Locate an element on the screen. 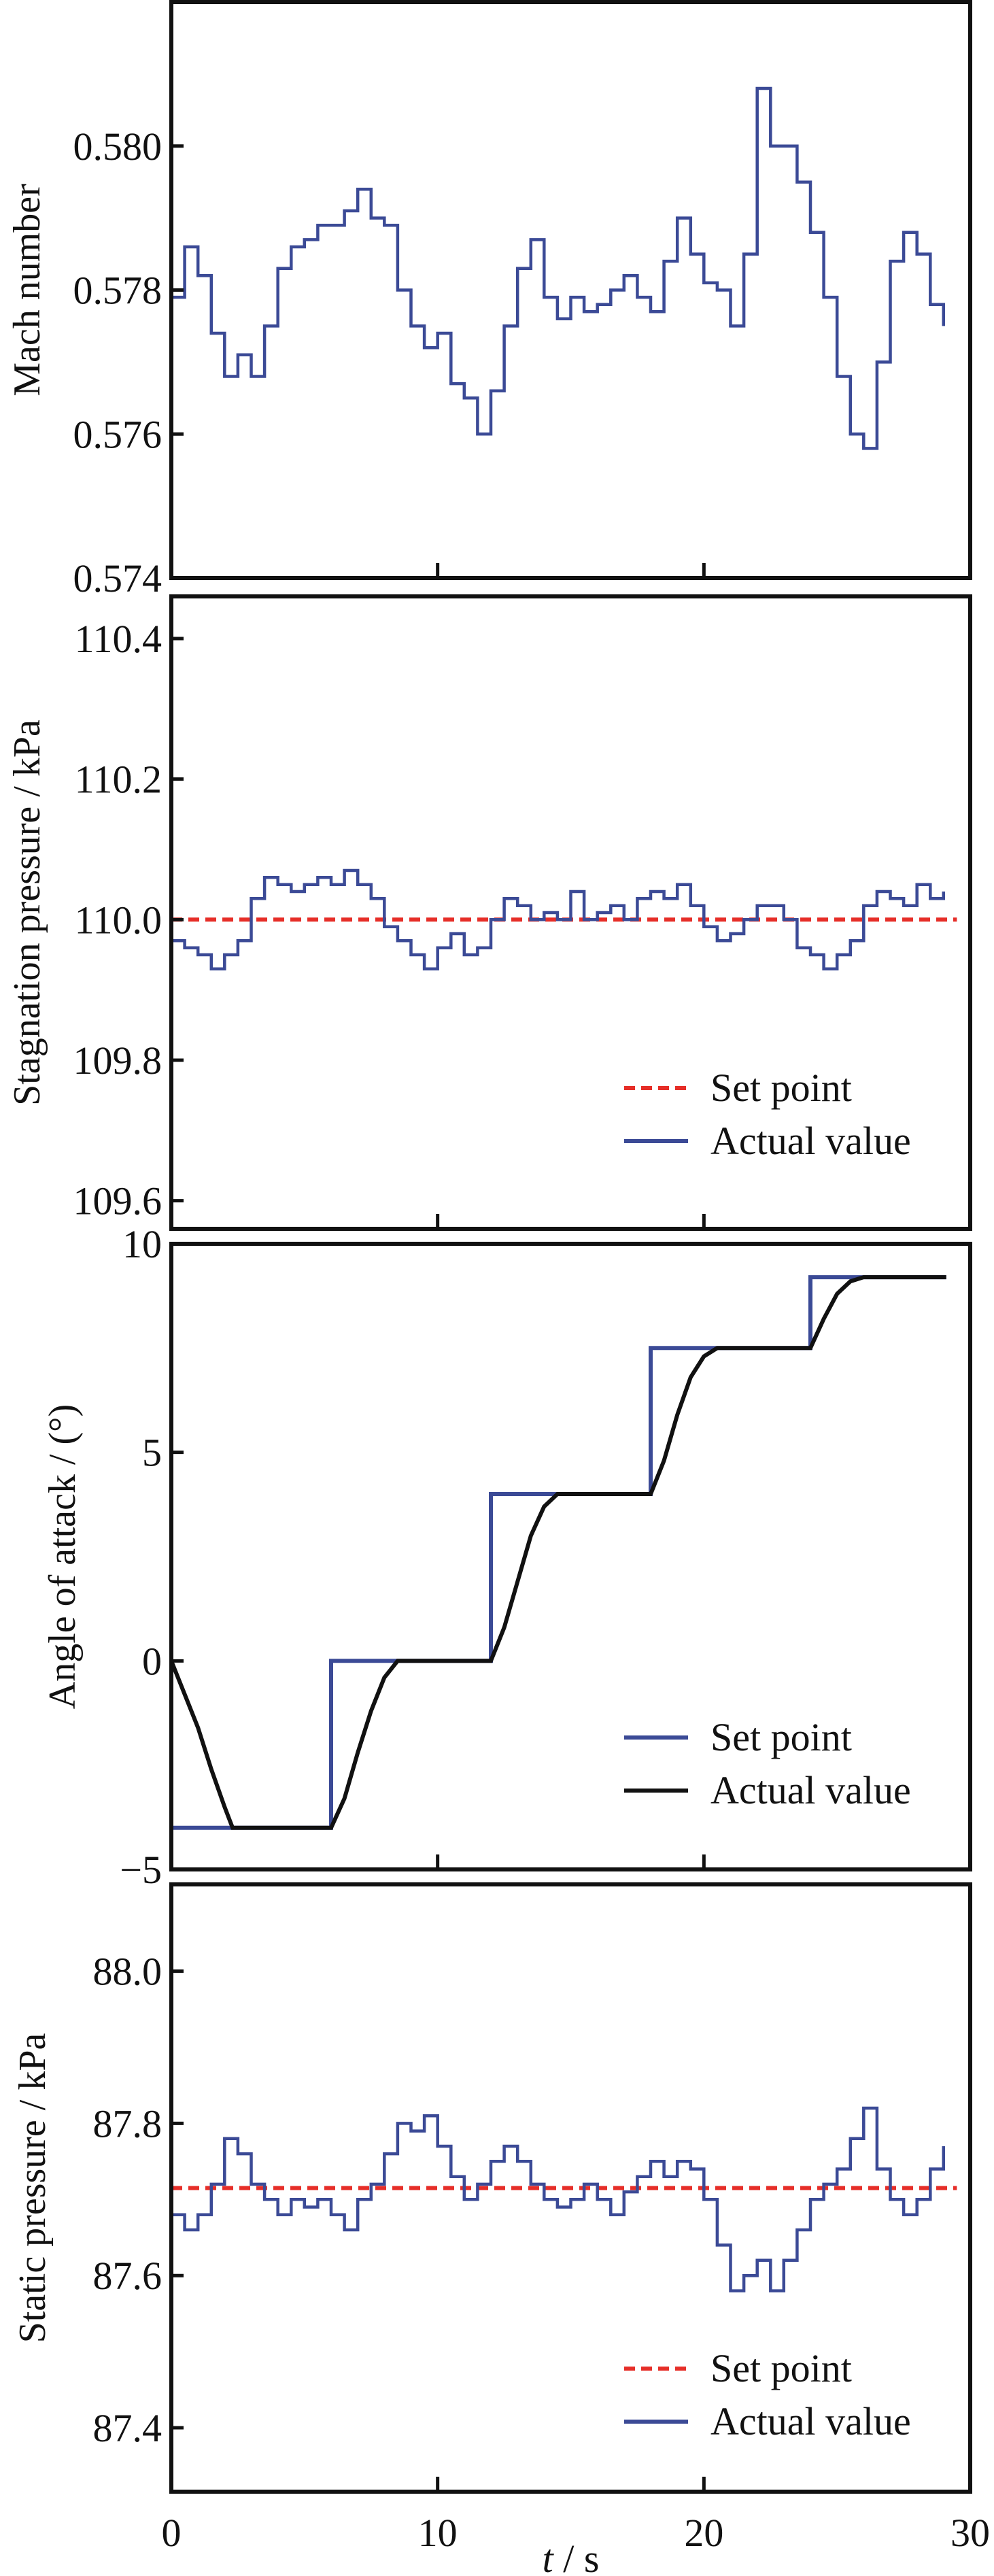 The width and height of the screenshot is (994, 2576). y-tick-label: 0.574 is located at coordinates (118, 578).